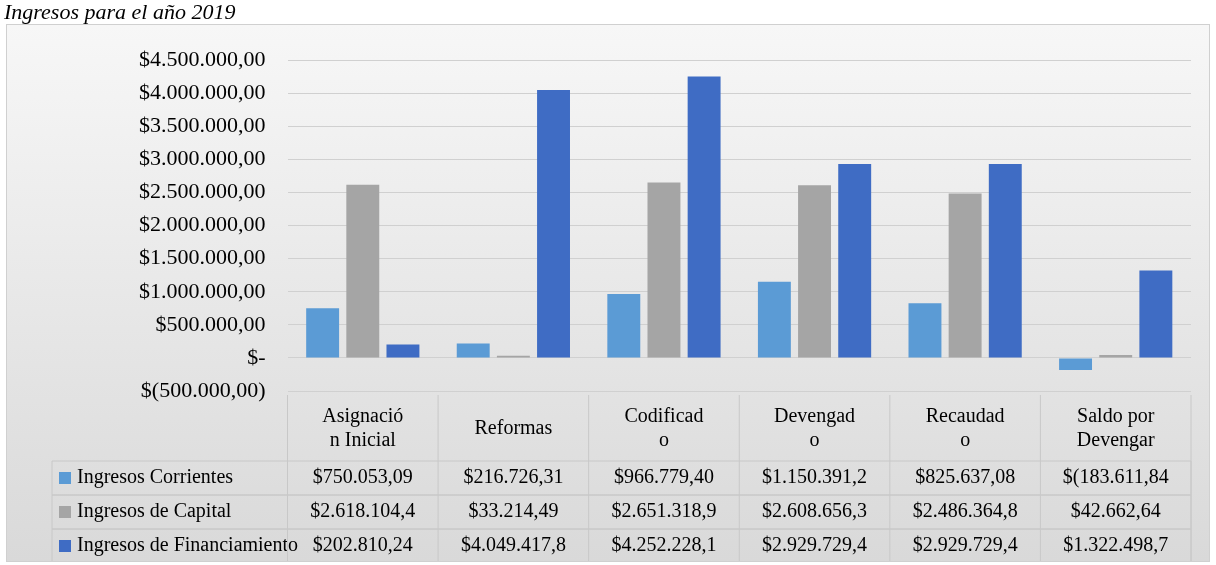 This screenshot has height=565, width=1216. Describe the element at coordinates (202, 257) in the screenshot. I see `y-tick-label: $1.500.000,00` at that location.